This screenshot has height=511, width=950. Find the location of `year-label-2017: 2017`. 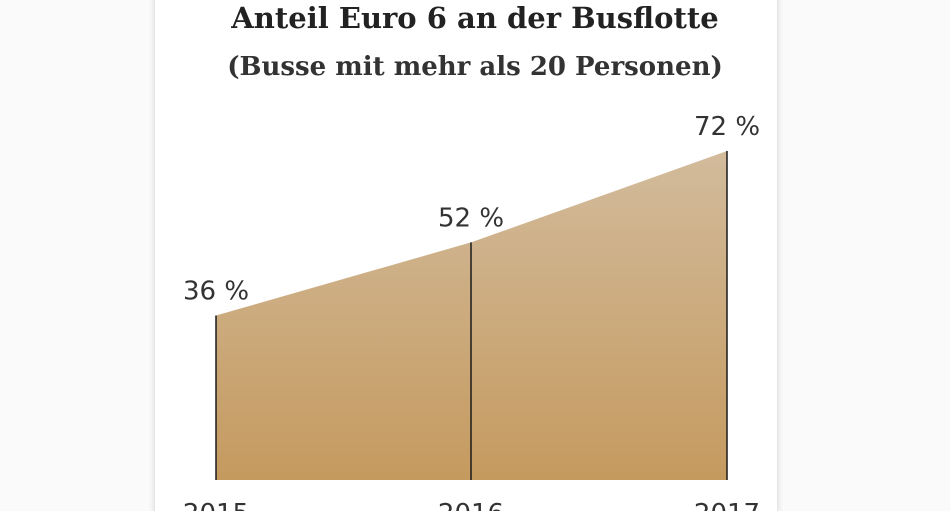

year-label-2017: 2017 is located at coordinates (727, 505).